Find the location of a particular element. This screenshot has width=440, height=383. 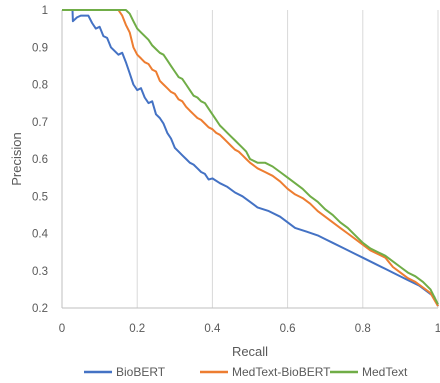

y-tick-label: 0.2 is located at coordinates (40, 309).